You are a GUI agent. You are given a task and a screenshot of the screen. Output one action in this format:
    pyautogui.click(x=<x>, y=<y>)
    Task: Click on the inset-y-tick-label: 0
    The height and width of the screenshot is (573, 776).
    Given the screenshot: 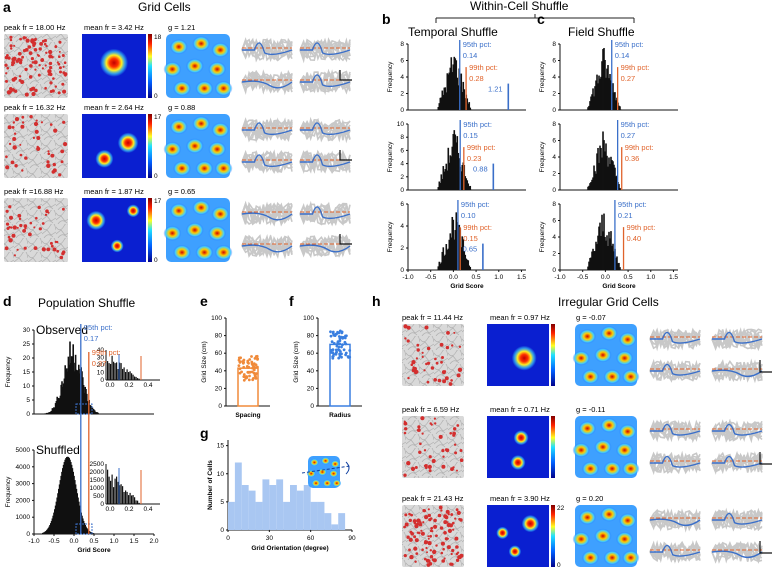 What is the action you would take?
    pyautogui.click(x=102, y=380)
    